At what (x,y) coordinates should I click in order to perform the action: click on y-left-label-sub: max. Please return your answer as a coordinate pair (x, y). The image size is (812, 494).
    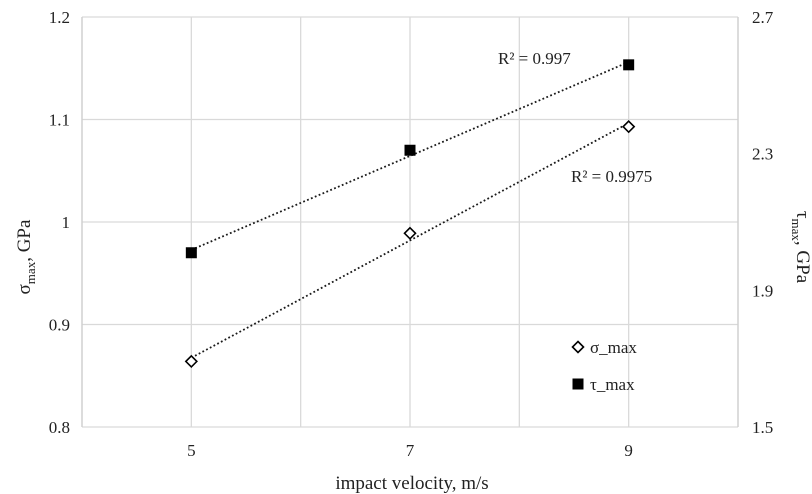
    Looking at the image, I should click on (30, 272).